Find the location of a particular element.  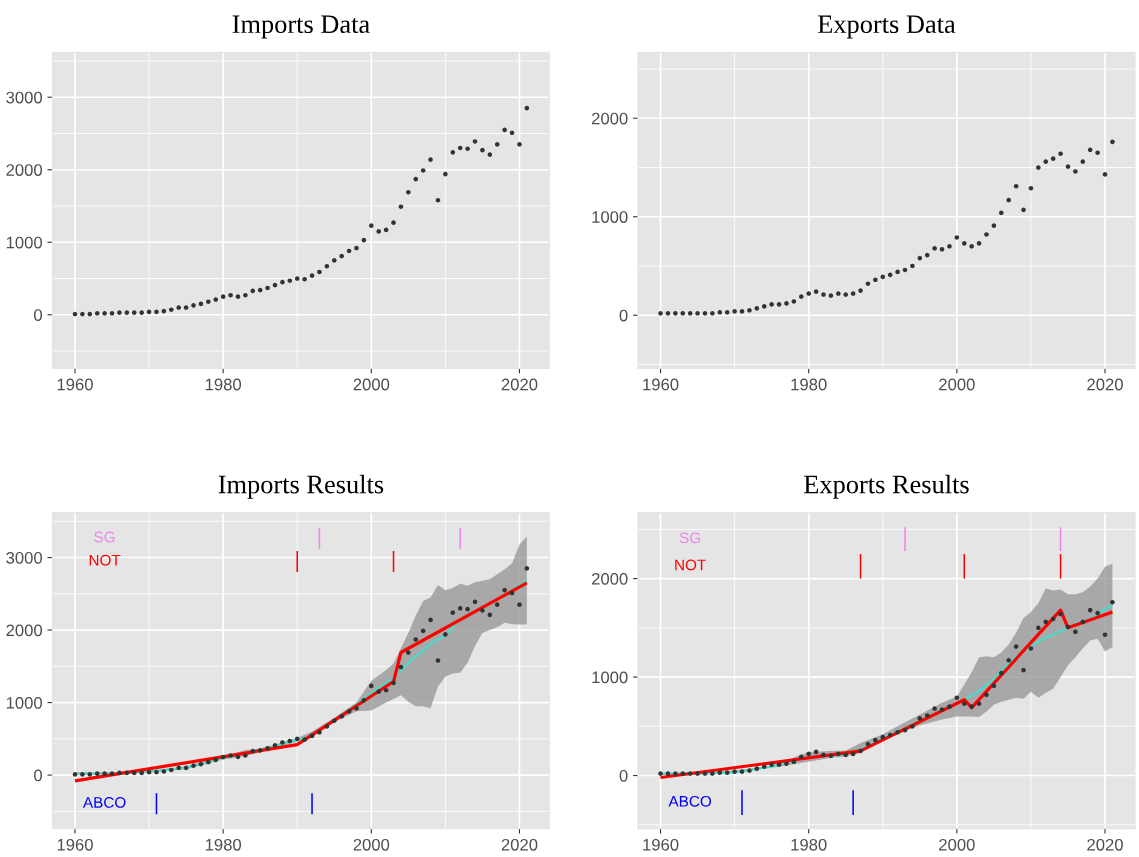

chart-title: Exports Results is located at coordinates (886, 486).